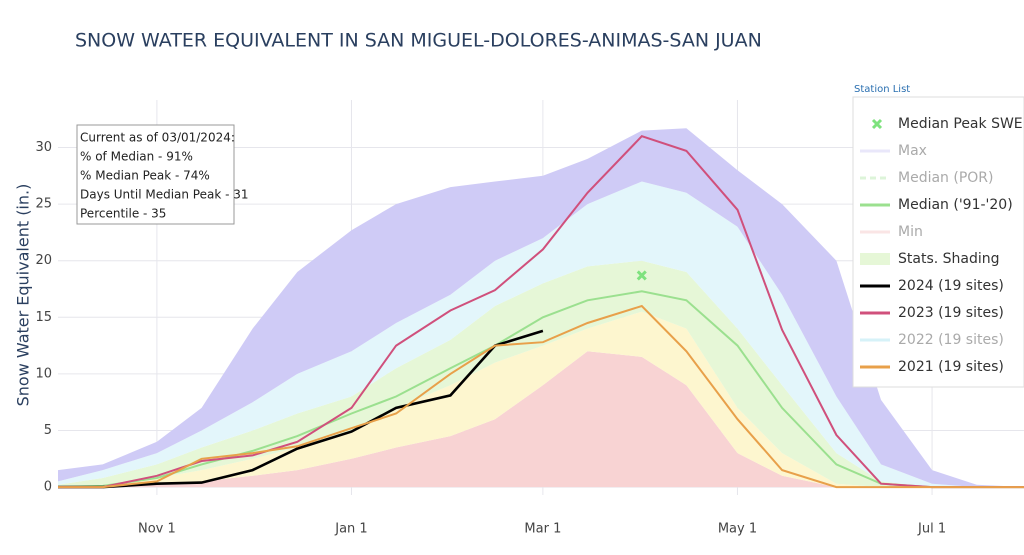 This screenshot has width=1024, height=555. I want to click on annotation-line: Percentile - 35, so click(123, 214).